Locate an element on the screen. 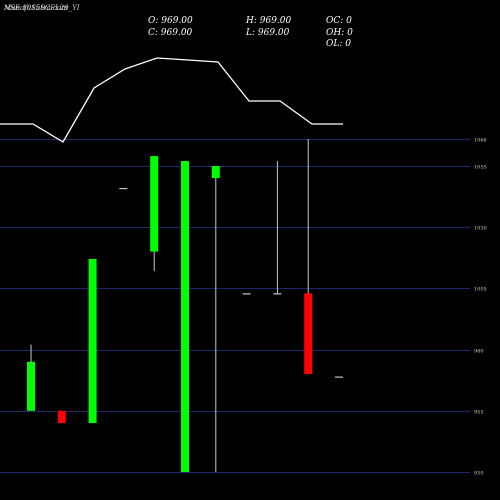 The height and width of the screenshot is (500, 500). y-tick-label: 955 is located at coordinates (479, 413).